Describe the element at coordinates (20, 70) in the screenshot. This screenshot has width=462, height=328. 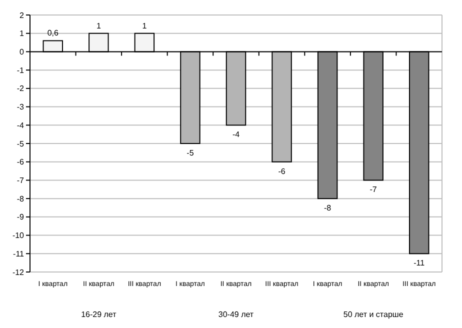
I see `y-tick-label: -1` at that location.